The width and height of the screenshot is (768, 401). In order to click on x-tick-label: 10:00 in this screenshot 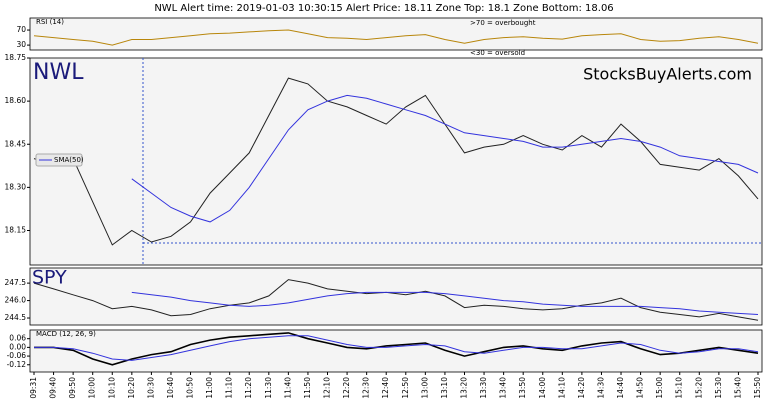, I will do `click(92, 388)`.